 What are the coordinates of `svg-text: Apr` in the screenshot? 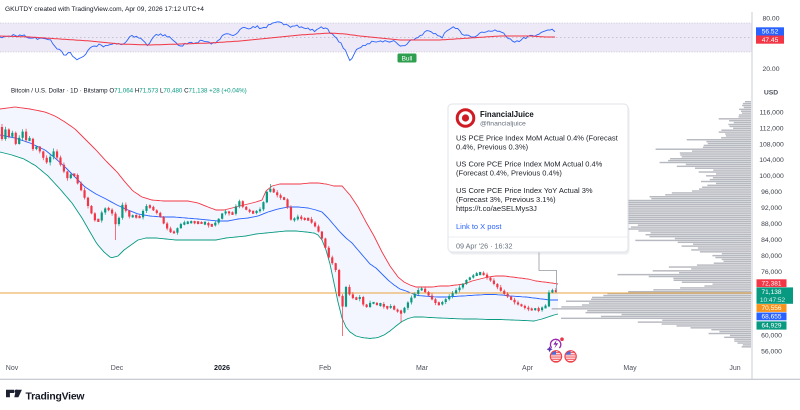 It's located at (528, 368).